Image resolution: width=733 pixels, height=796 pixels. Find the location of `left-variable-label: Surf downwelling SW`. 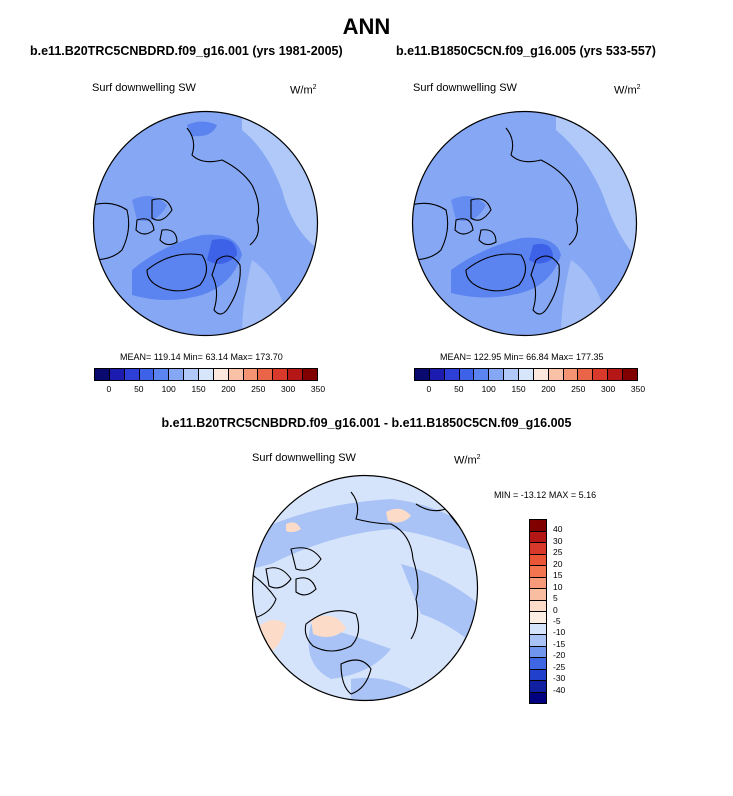

left-variable-label: Surf downwelling SW is located at coordinates (144, 88).